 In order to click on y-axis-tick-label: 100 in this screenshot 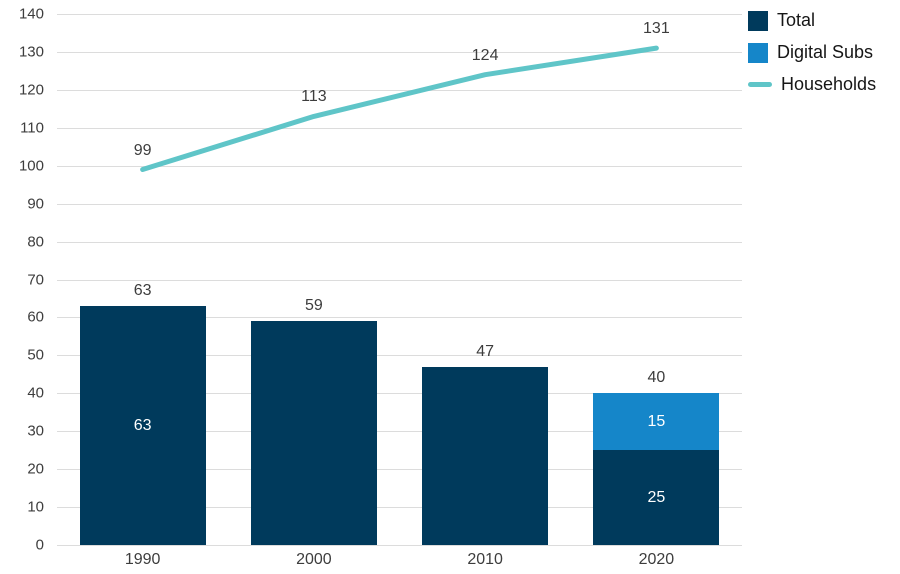, I will do `click(31, 166)`.